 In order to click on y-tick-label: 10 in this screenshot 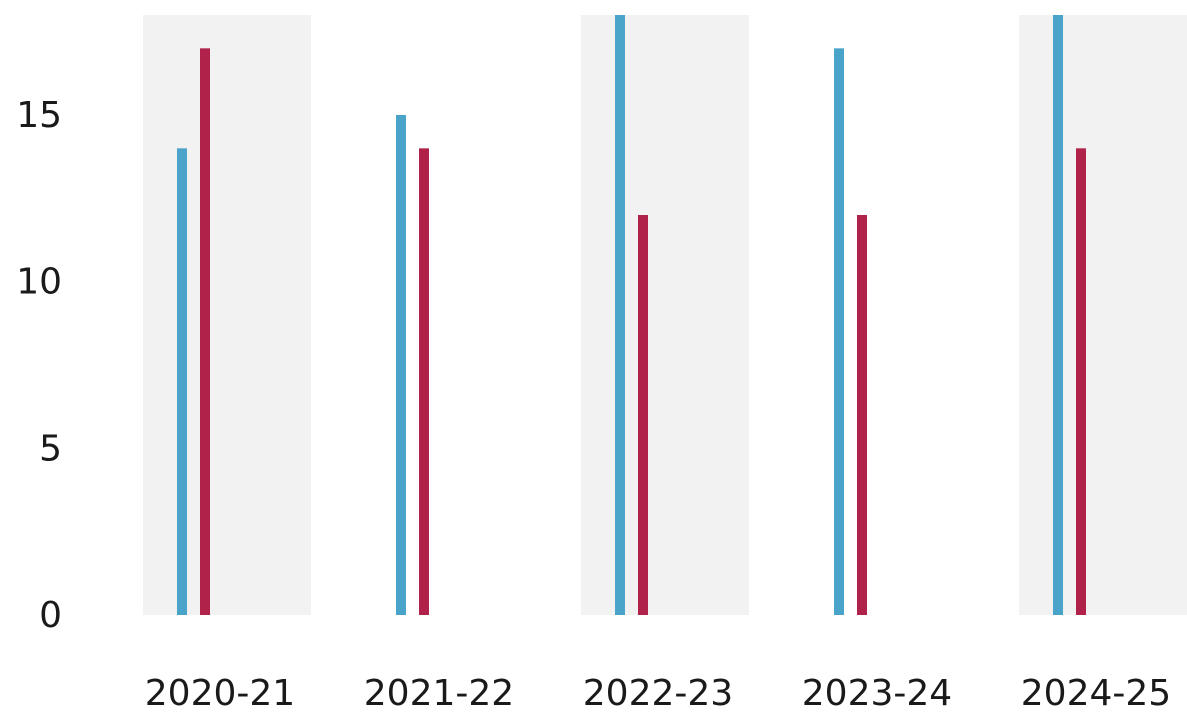, I will do `click(39, 282)`.